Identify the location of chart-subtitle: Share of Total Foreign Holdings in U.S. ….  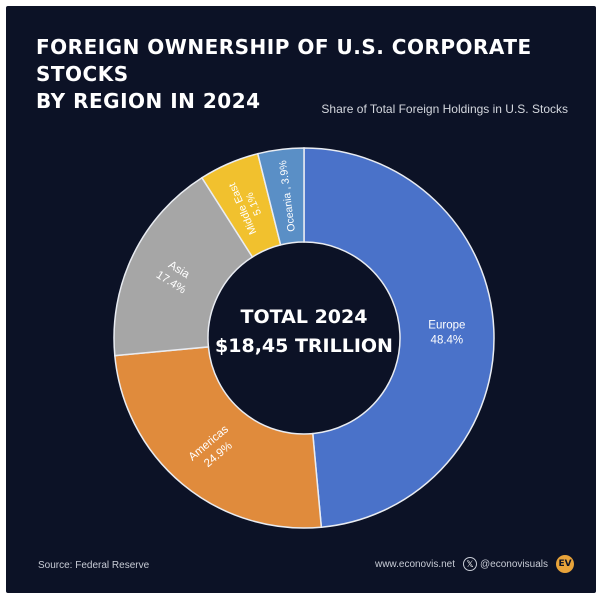
(444, 109).